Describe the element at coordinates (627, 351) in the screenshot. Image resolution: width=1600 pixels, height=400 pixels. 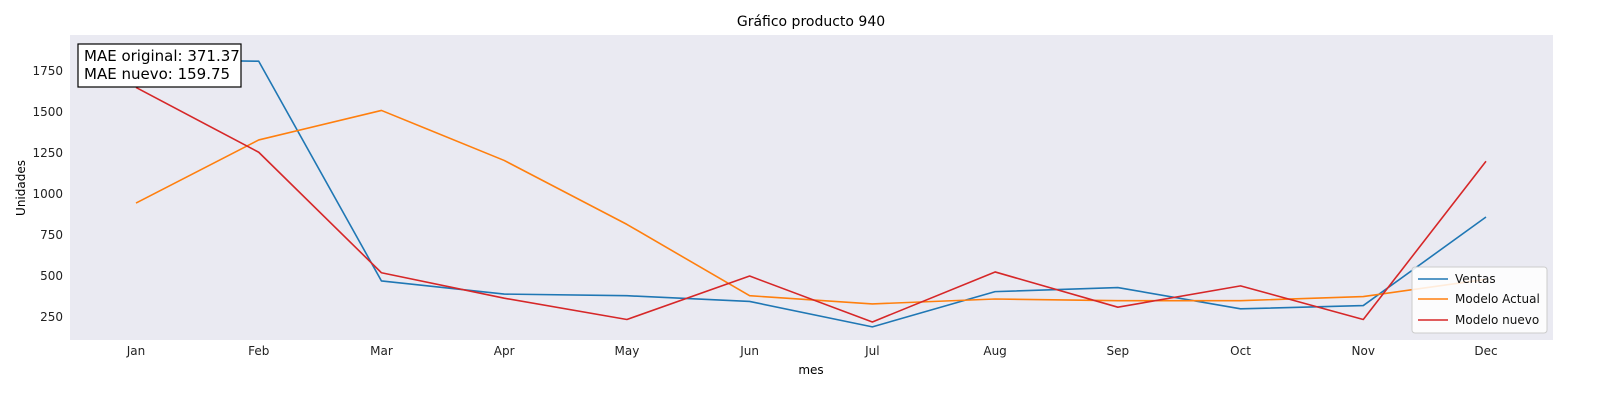
I see `x-tick-label: May` at that location.